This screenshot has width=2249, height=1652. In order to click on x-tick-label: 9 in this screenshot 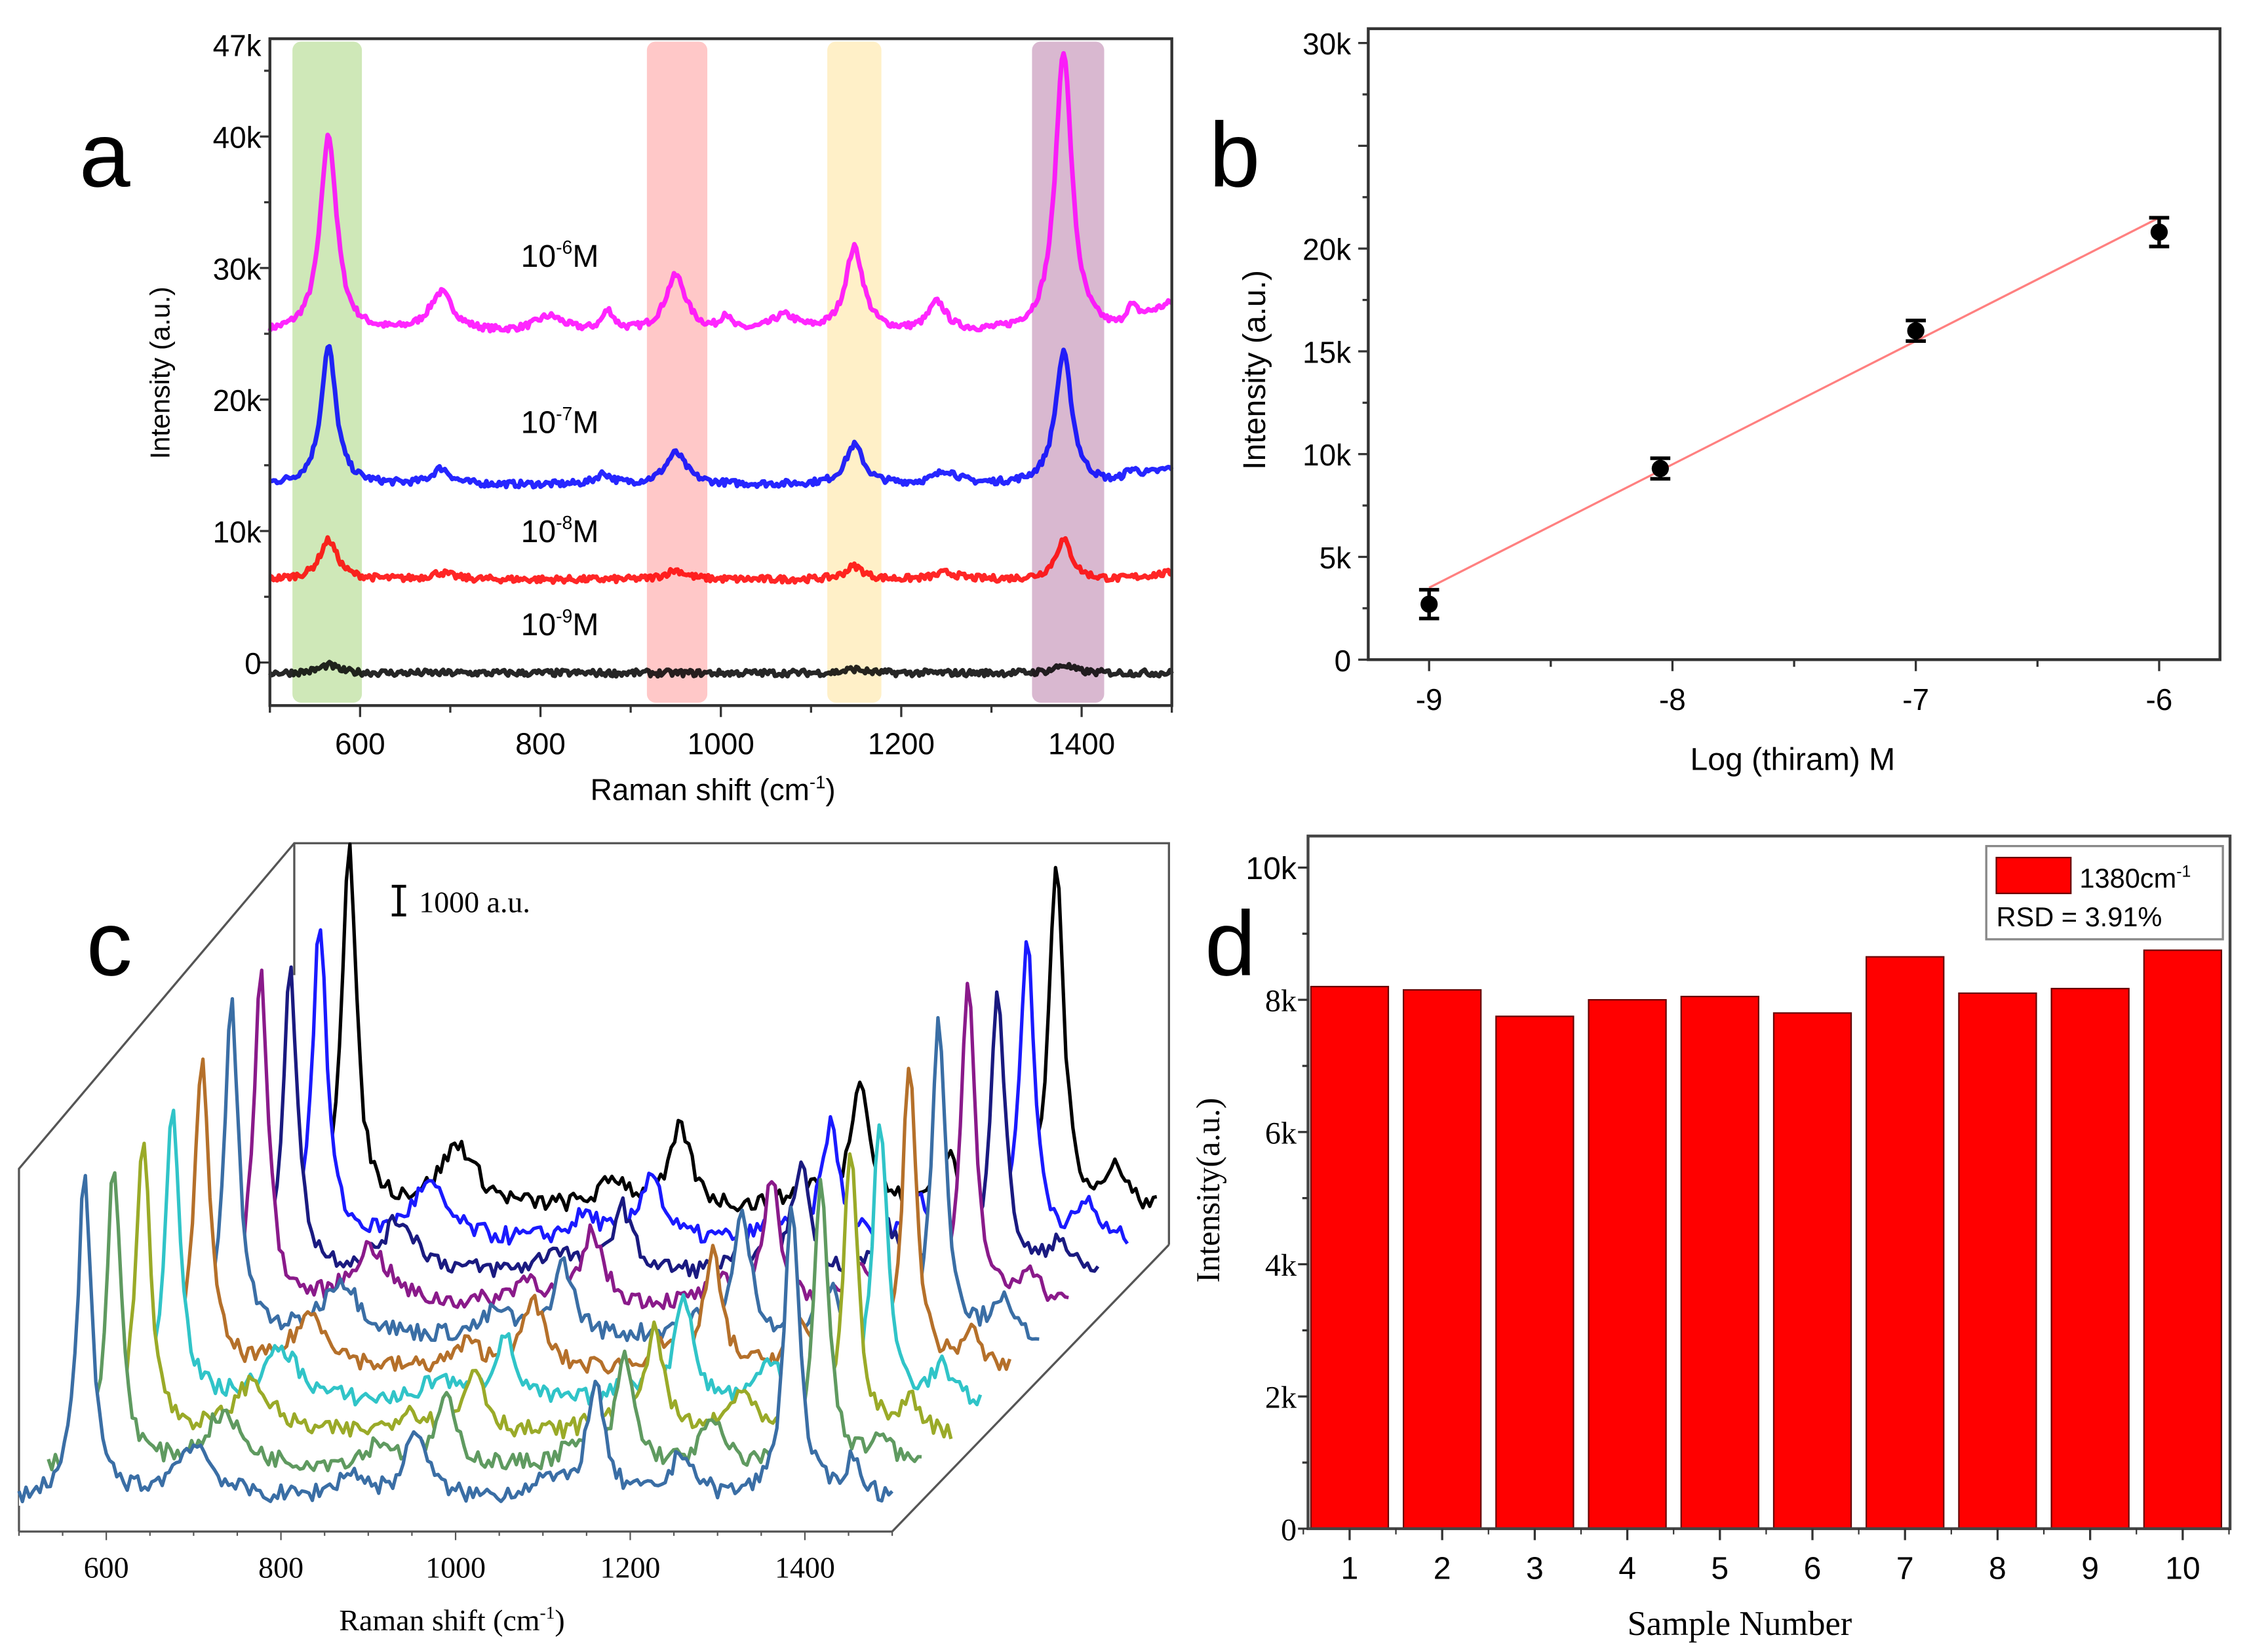, I will do `click(2090, 1568)`.